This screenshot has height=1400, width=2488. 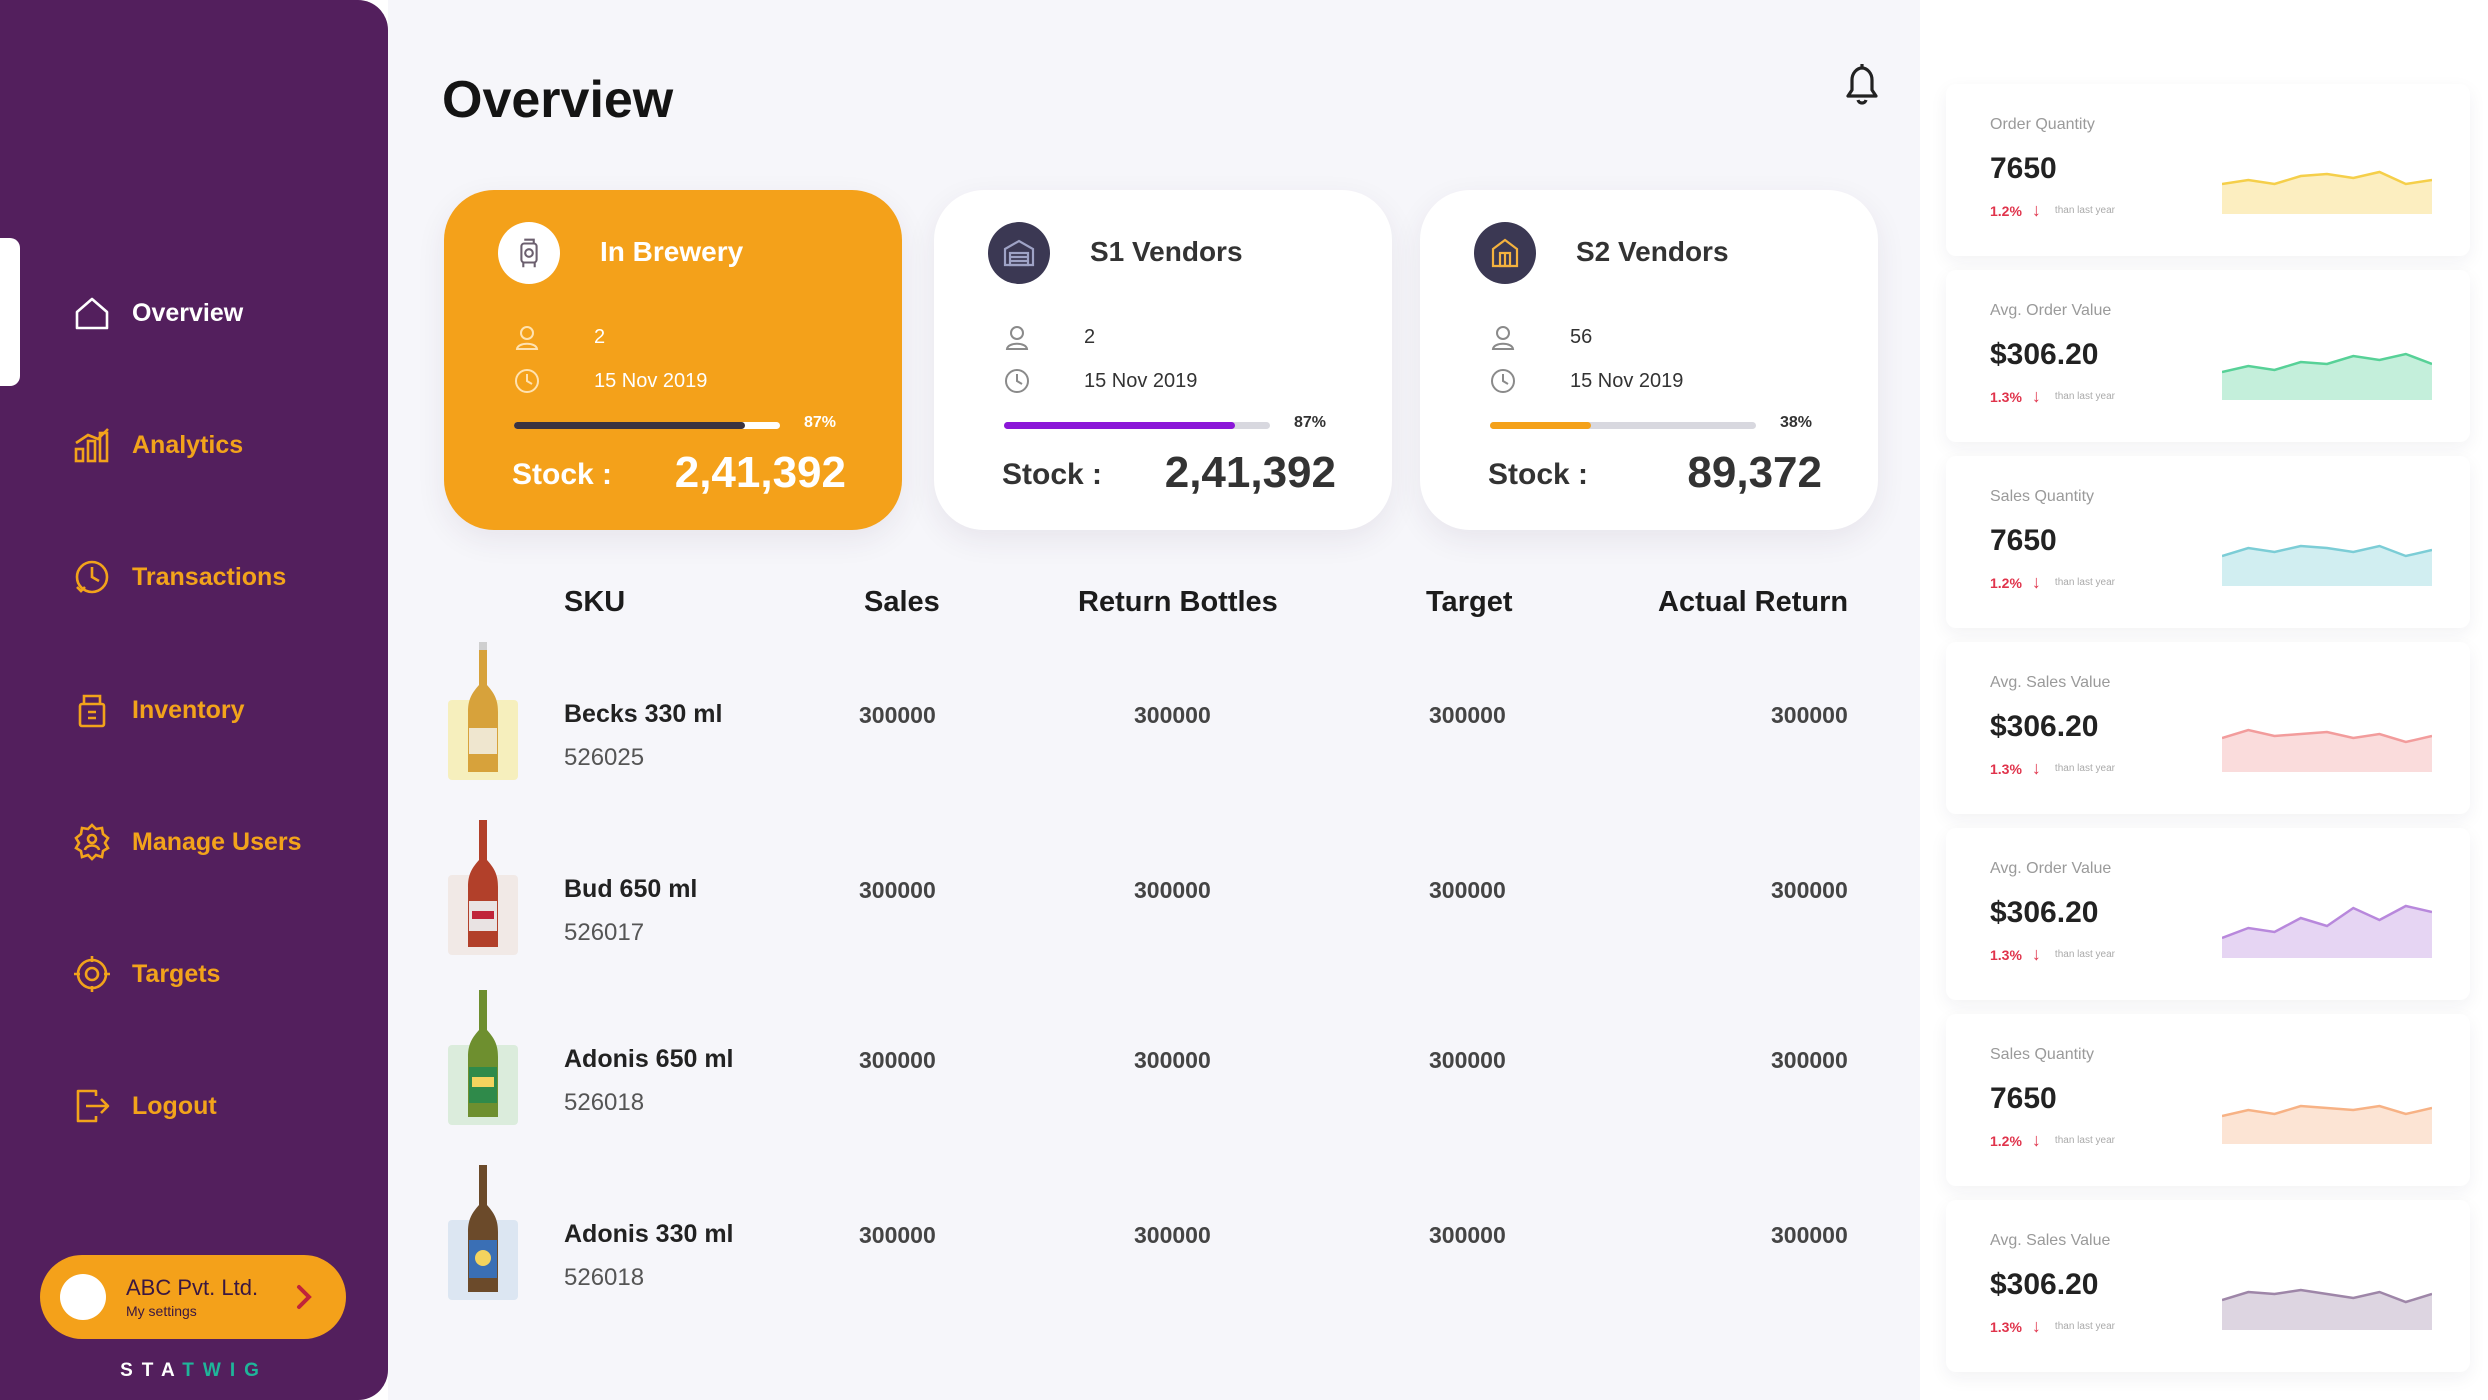 I want to click on account-name: ABC Pvt. Ltd., so click(x=192, y=1287).